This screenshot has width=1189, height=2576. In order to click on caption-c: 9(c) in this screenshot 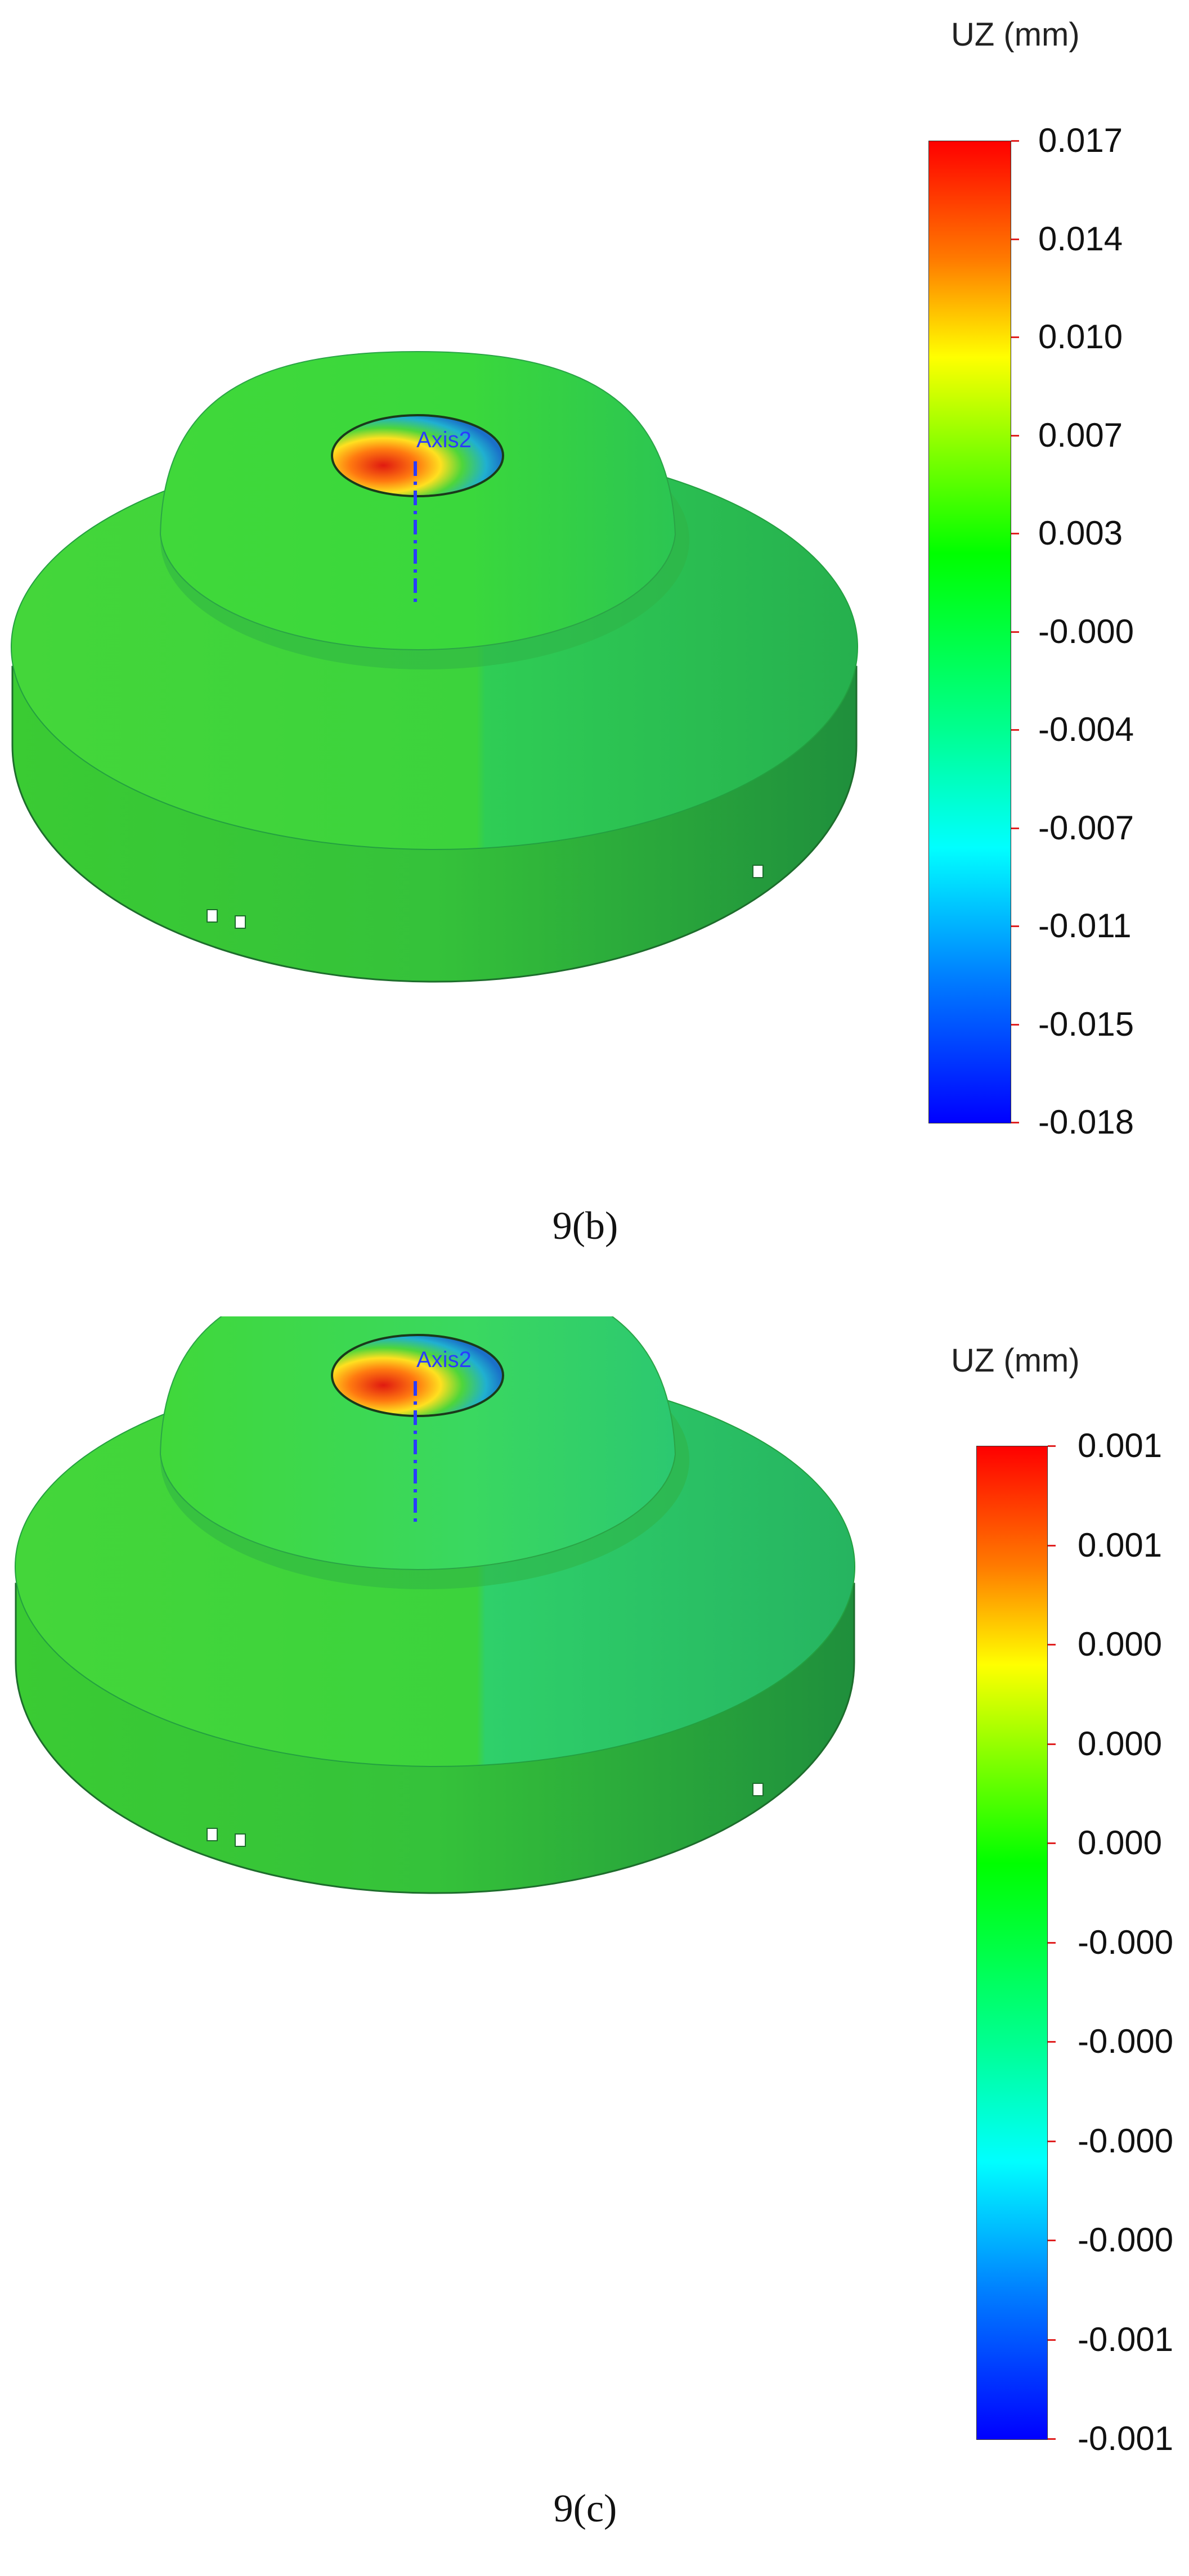, I will do `click(585, 2508)`.